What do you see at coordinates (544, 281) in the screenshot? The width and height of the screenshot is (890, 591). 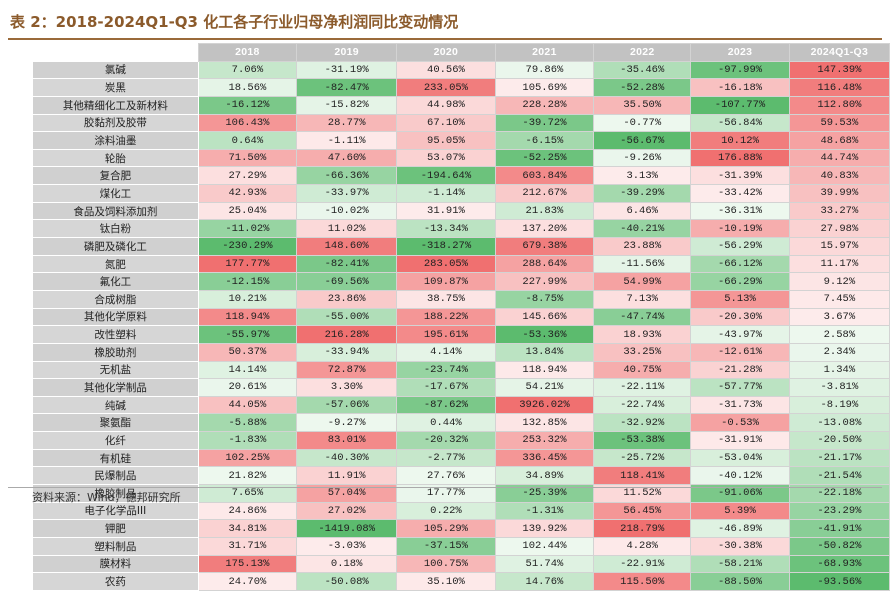 I see `value-cell: 227.99%` at bounding box center [544, 281].